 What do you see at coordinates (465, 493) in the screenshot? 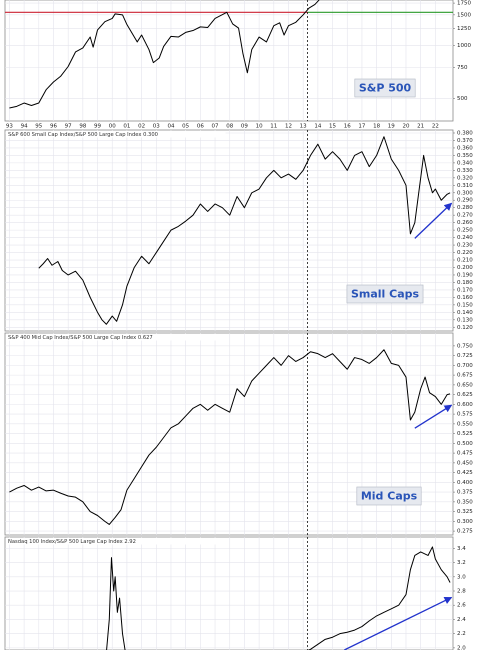
I see `y-tick-label: 0.375` at bounding box center [465, 493].